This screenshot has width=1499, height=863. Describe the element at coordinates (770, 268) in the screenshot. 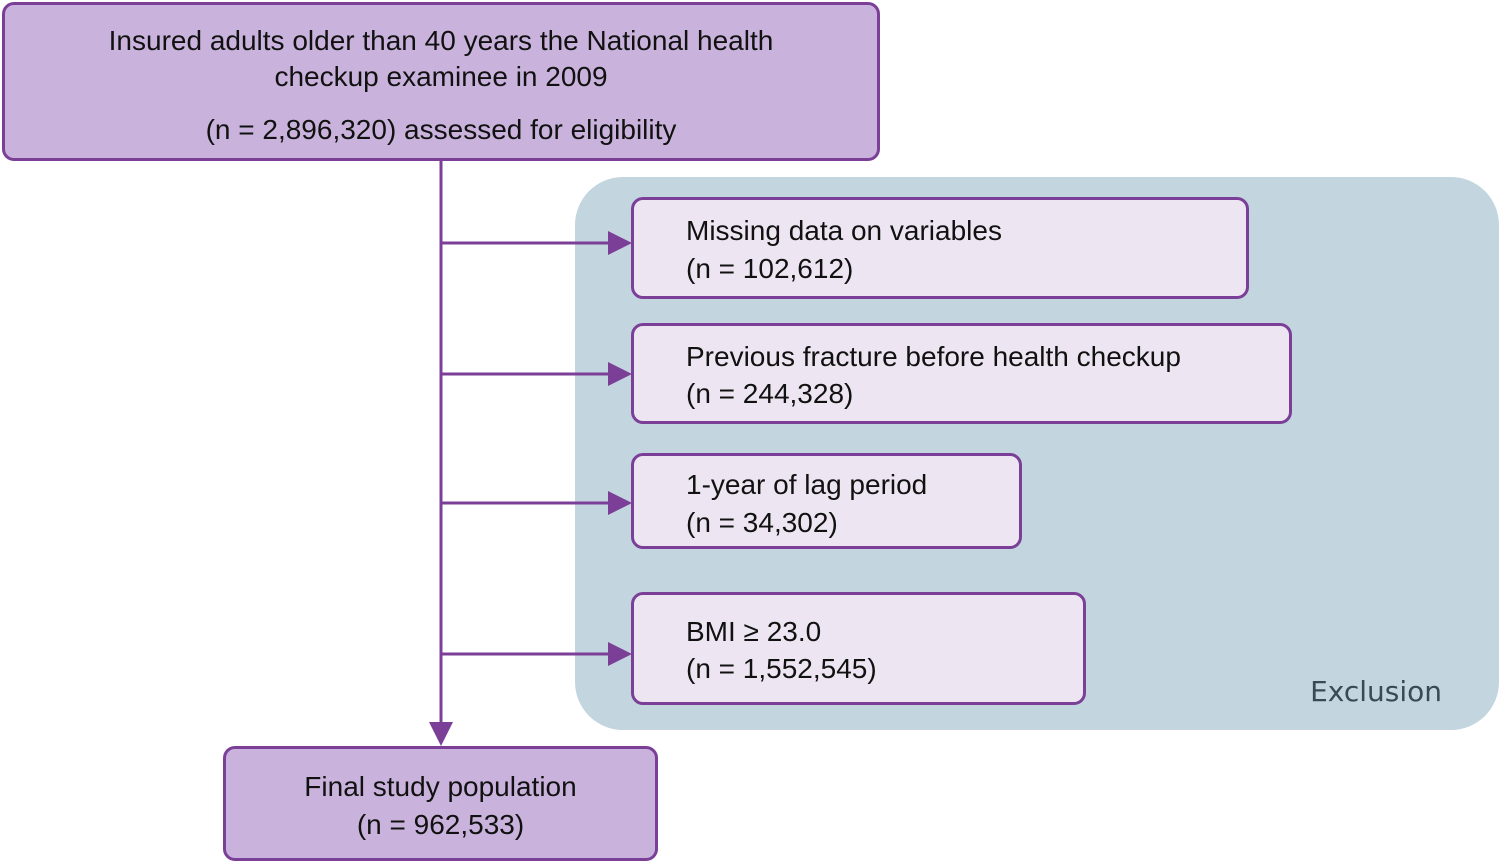

I see `exclusion-count-1: (n = 102,612)` at that location.